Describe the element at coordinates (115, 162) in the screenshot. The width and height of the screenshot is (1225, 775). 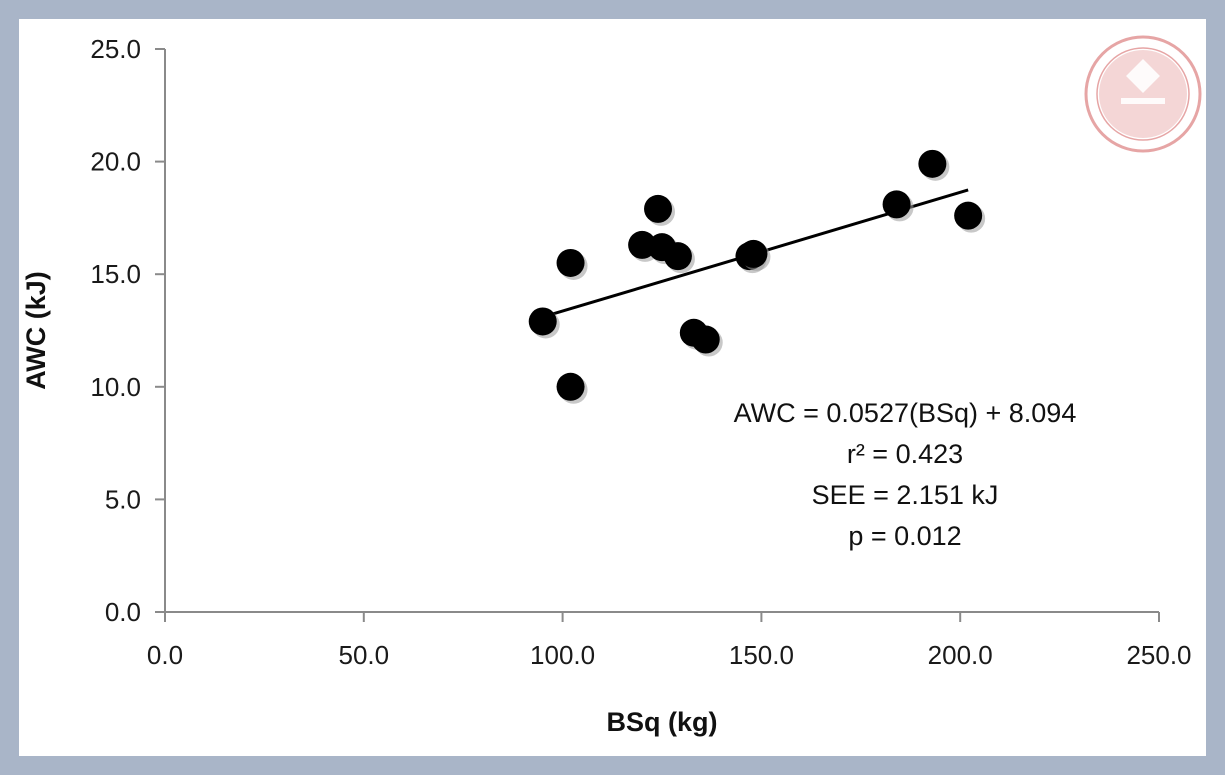
I see `y-tick-label: 20.0` at that location.